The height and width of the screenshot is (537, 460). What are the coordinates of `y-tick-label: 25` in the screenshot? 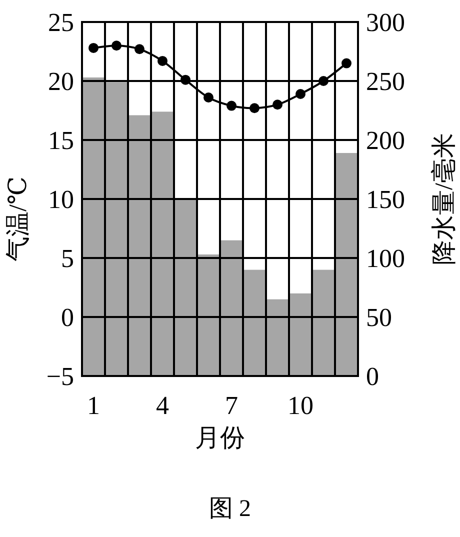 It's located at (61, 22).